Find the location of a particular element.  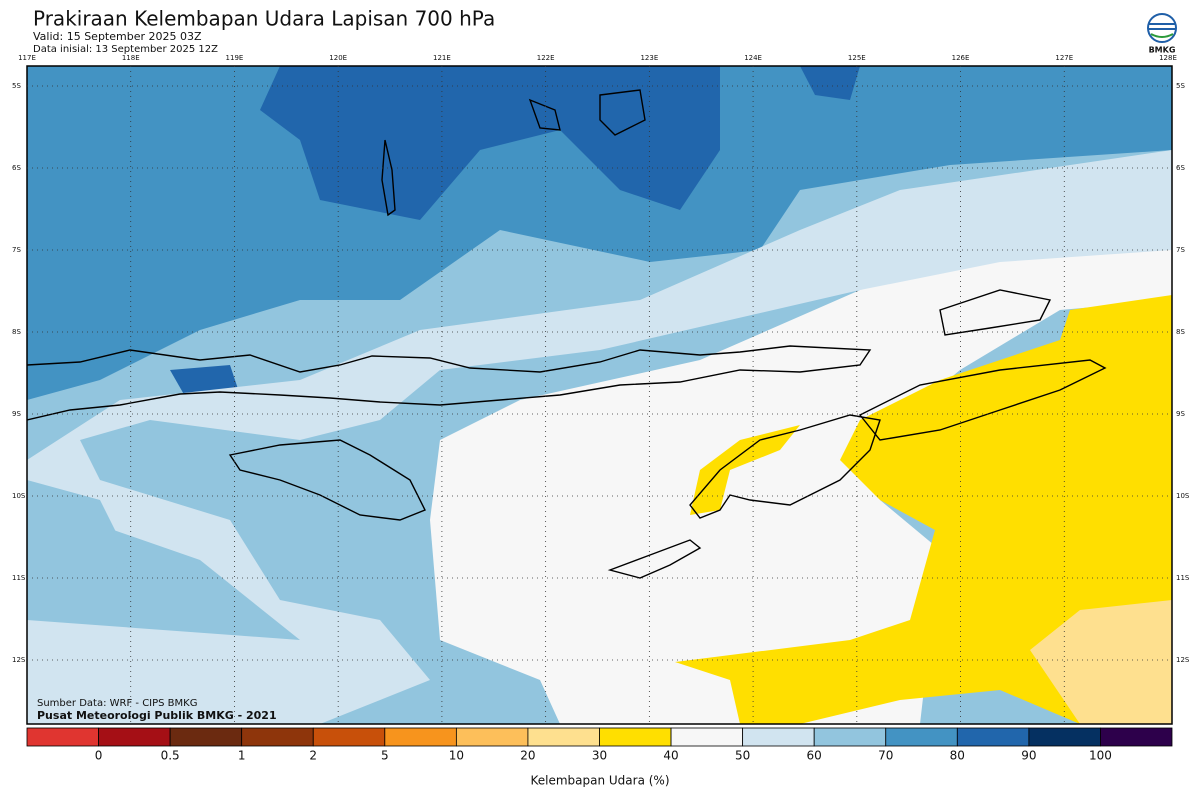

lon-label: 123E is located at coordinates (649, 58).